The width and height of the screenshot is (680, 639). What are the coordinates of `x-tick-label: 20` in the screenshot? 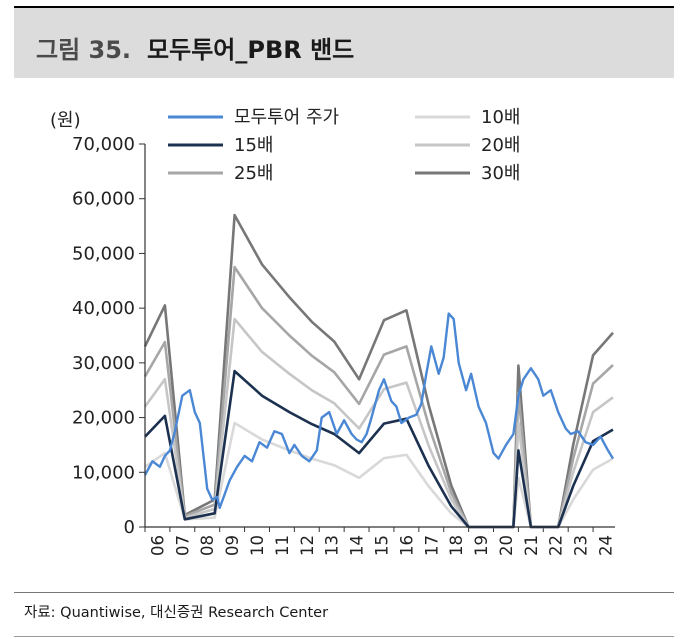 It's located at (506, 545).